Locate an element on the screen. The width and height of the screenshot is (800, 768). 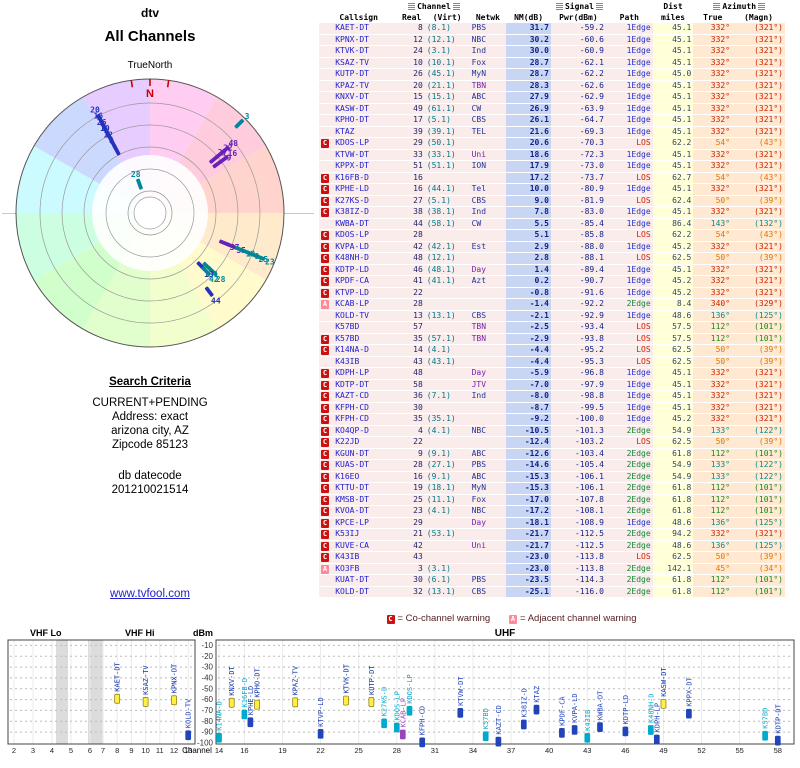
callsign-cell: KDPH-LP is located at coordinates (366, 373).